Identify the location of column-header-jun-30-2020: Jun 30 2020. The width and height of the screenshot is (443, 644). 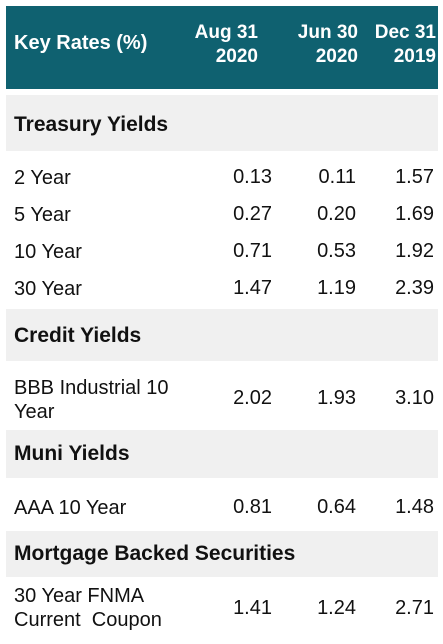
(327, 44).